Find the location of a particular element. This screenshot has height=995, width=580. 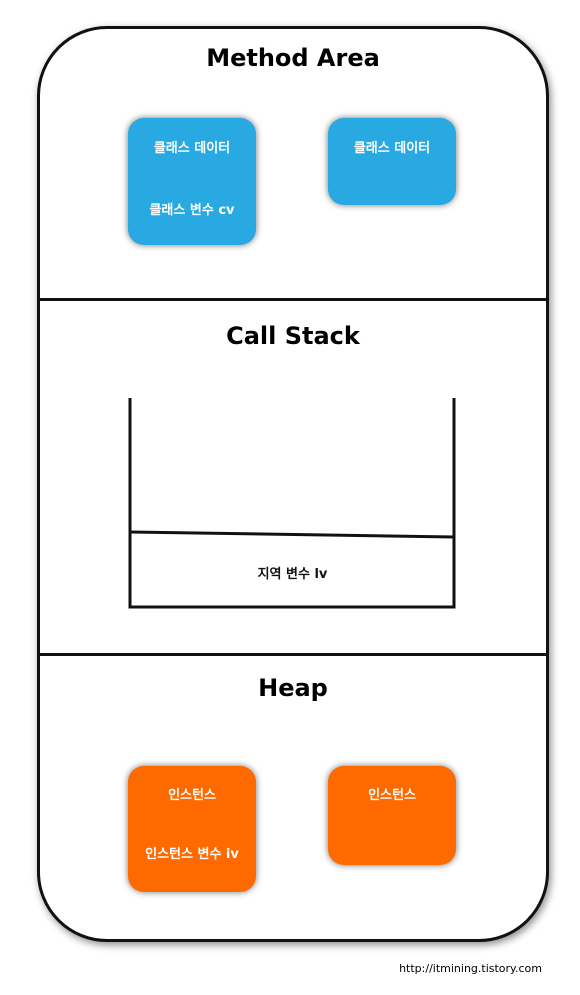

call-stack-title: Call Stack is located at coordinates (293, 336).